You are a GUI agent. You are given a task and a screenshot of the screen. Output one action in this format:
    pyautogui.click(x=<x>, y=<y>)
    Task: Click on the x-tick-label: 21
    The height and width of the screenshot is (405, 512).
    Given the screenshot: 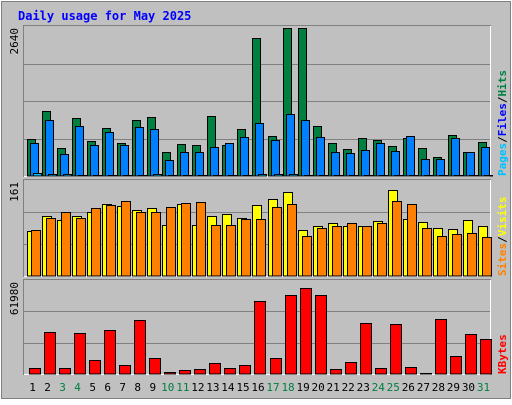 What is the action you would take?
    pyautogui.click(x=333, y=387)
    